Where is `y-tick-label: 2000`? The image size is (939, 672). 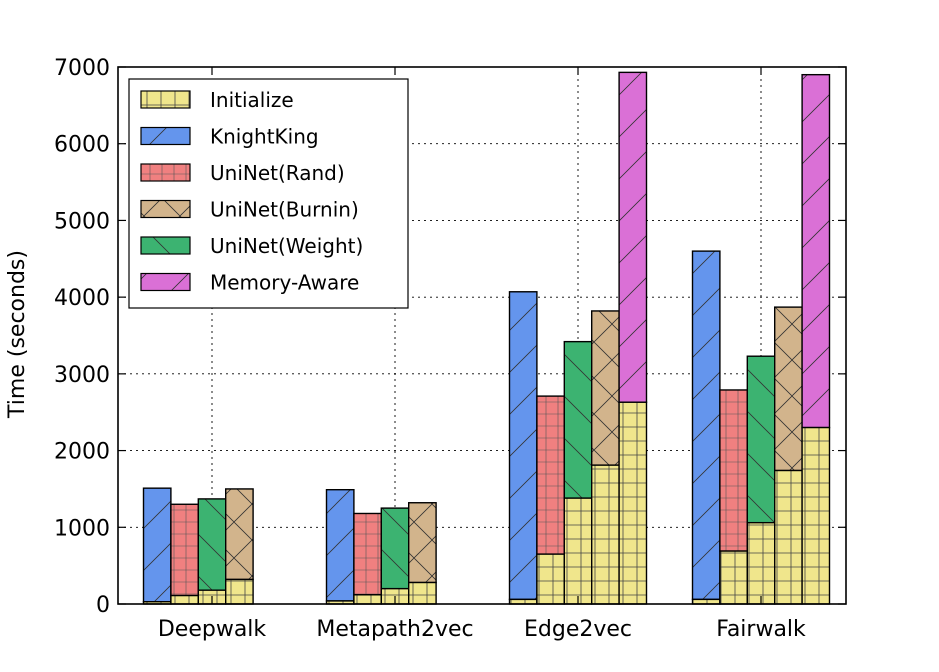 y-tick-label: 2000 is located at coordinates (82, 452).